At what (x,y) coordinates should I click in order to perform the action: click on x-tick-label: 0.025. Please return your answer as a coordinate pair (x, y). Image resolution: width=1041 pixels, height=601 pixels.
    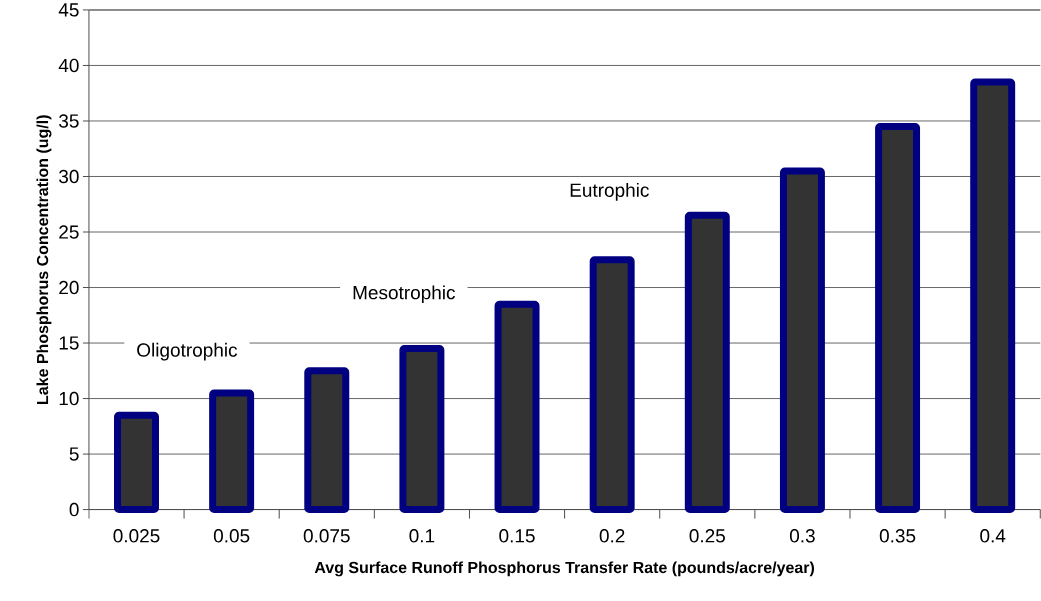
    Looking at the image, I should click on (136, 536).